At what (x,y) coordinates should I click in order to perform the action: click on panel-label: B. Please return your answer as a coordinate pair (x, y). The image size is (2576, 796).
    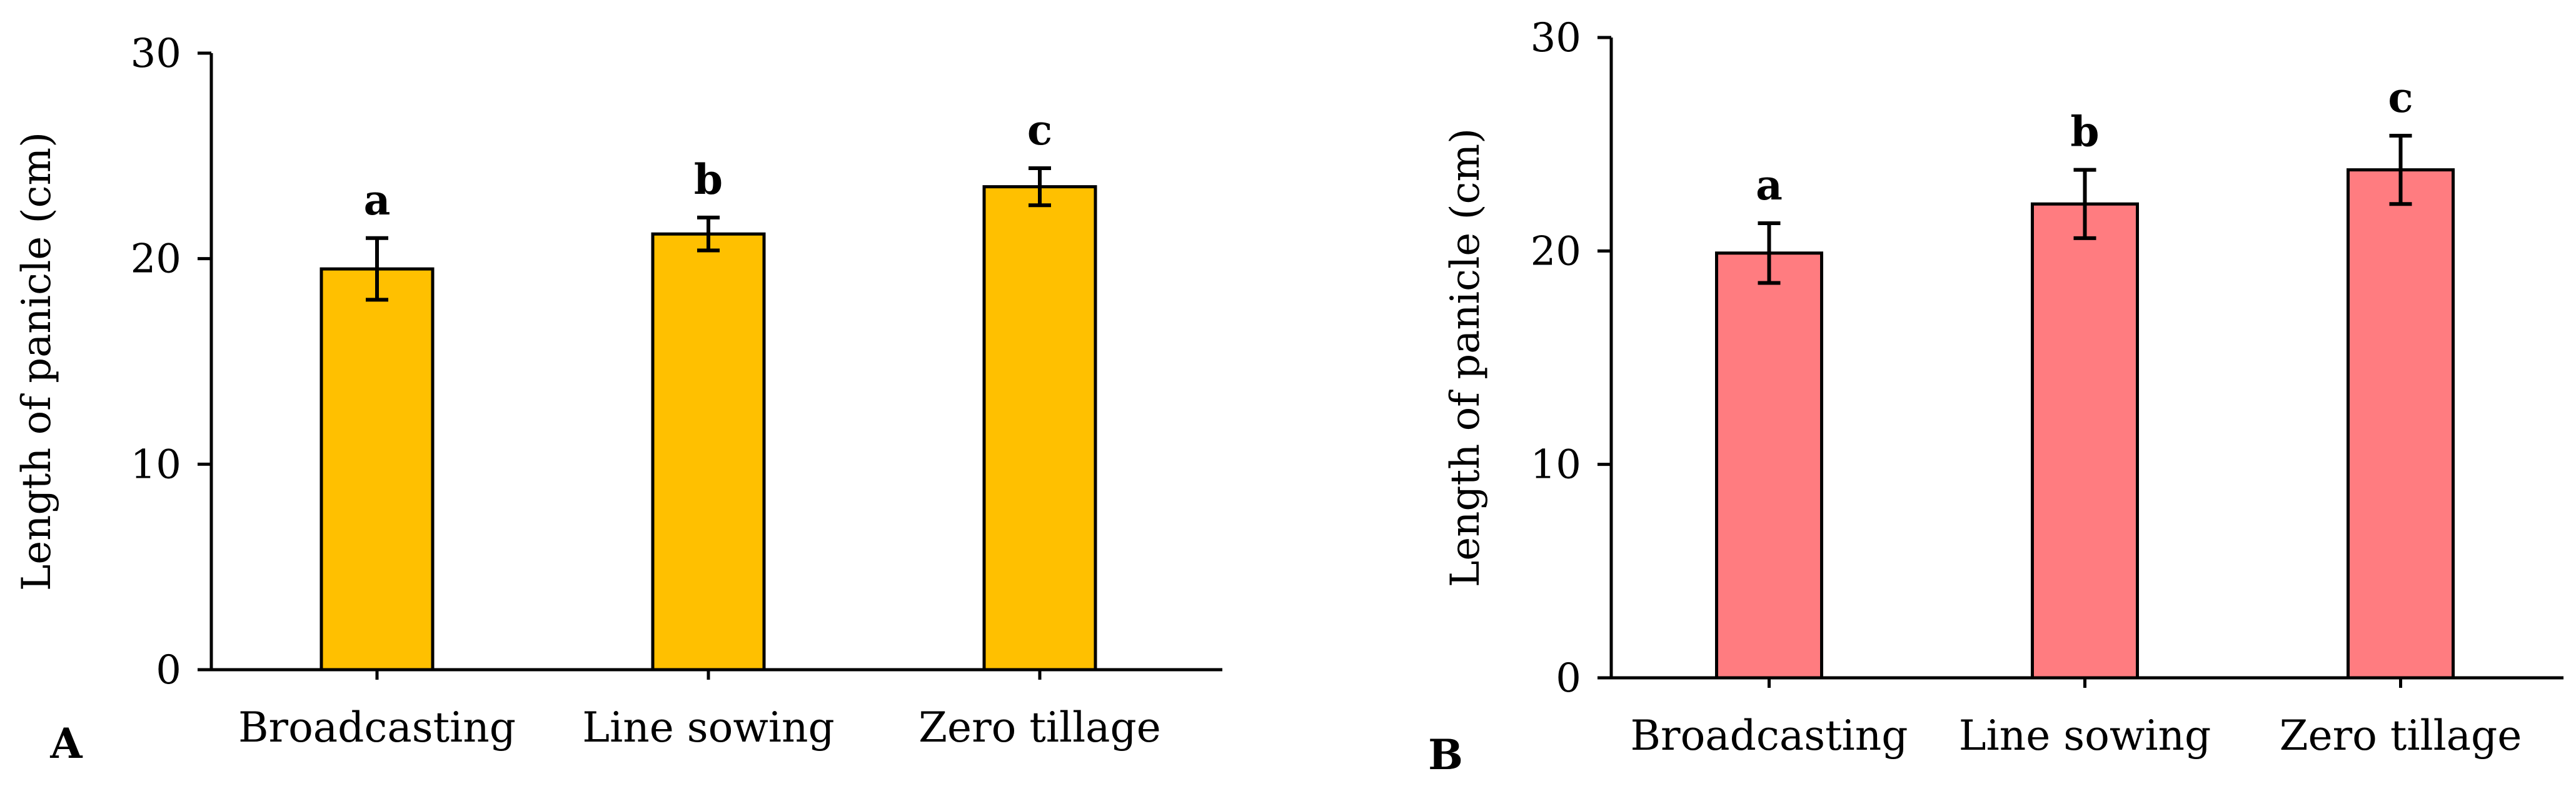
    Looking at the image, I should click on (1445, 754).